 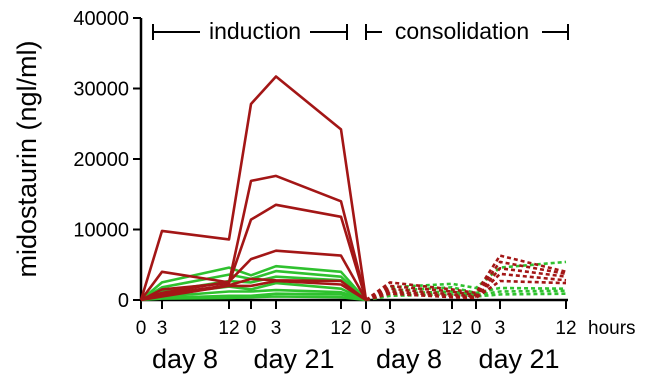 I want to click on x-ticks: 0 3 12 0 3 12 0 3 12 0 3 12, so click(x=356, y=319).